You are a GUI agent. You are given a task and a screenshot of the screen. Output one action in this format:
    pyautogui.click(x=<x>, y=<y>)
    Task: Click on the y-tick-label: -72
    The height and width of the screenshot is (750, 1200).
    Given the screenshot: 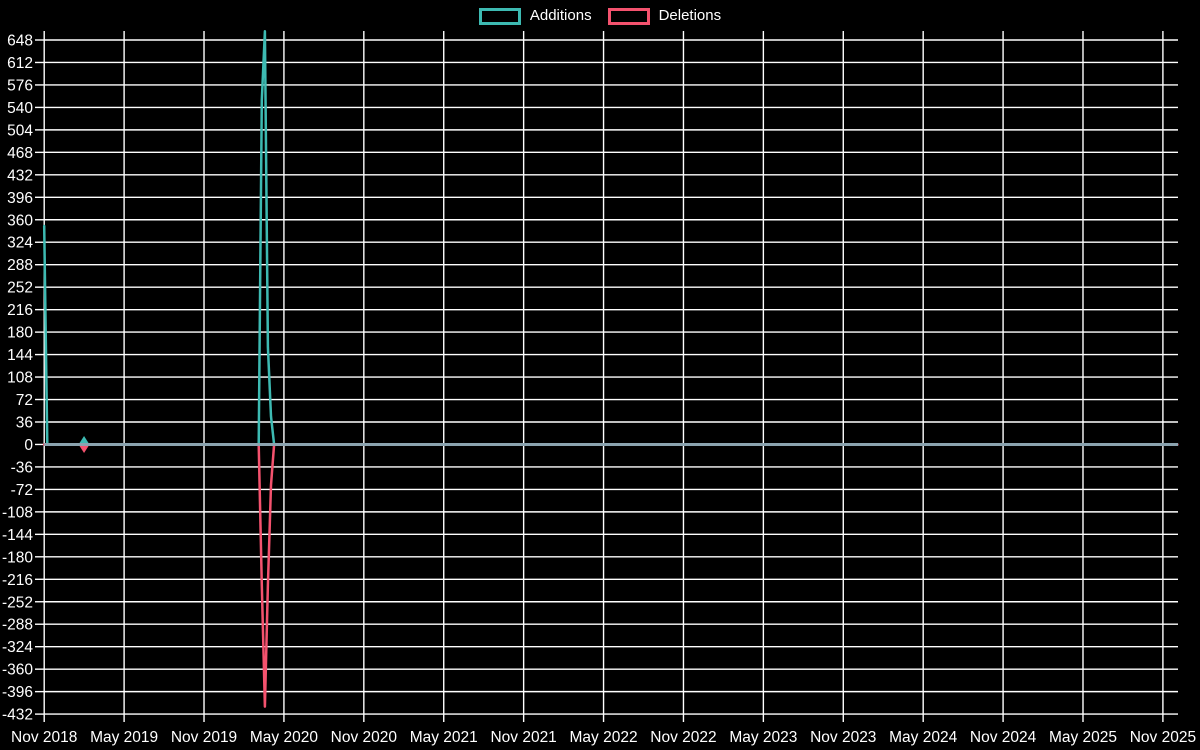 What is the action you would take?
    pyautogui.click(x=22, y=490)
    